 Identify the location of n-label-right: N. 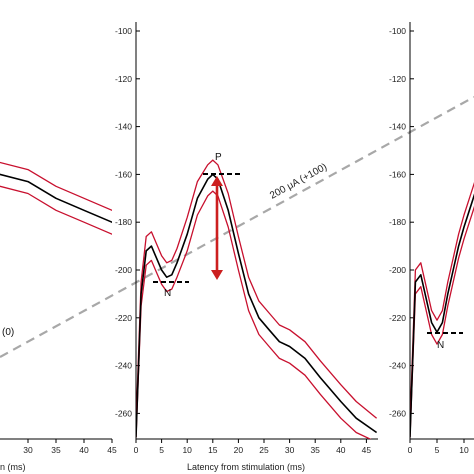
(440, 345).